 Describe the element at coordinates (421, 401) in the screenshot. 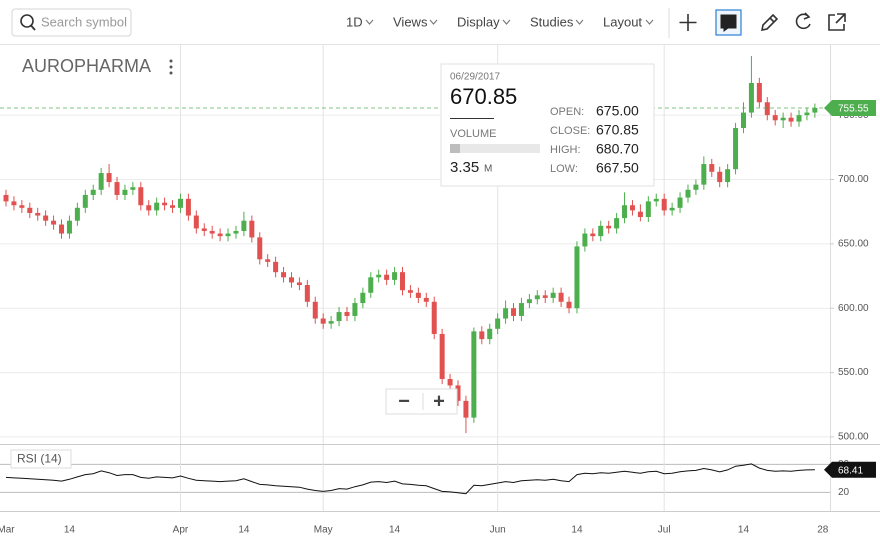

I see `zoom-box` at that location.